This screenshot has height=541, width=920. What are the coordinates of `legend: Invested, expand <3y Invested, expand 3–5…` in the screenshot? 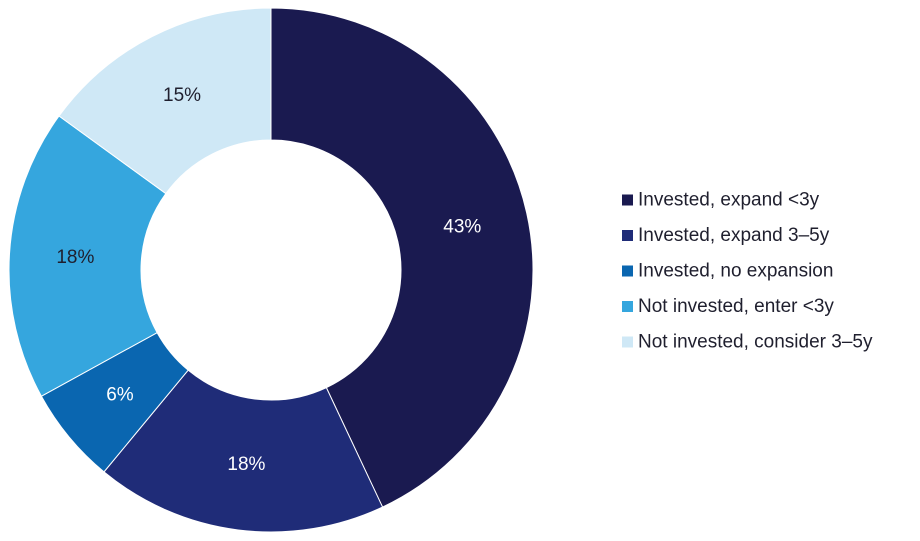 It's located at (747, 271).